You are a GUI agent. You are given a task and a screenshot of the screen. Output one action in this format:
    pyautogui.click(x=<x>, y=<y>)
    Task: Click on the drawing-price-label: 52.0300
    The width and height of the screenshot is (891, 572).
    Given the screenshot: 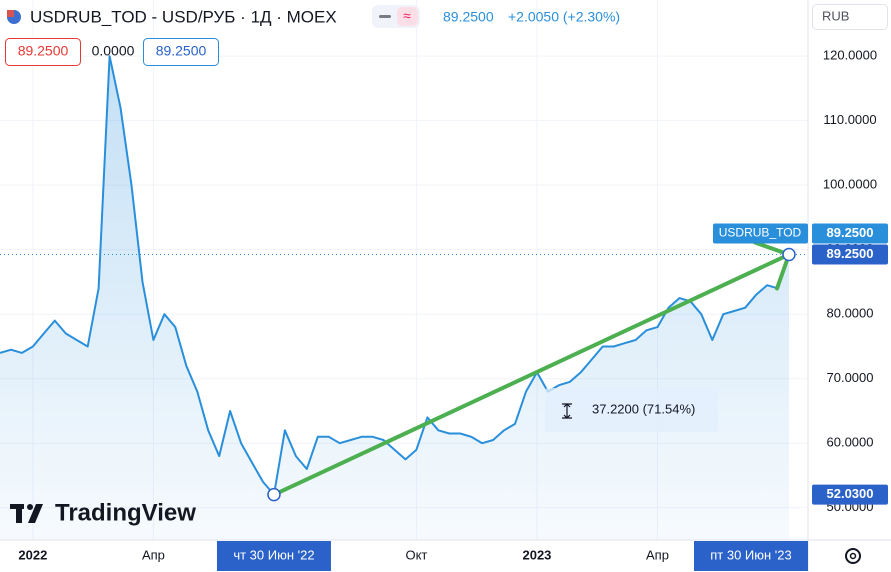 What is the action you would take?
    pyautogui.click(x=850, y=493)
    